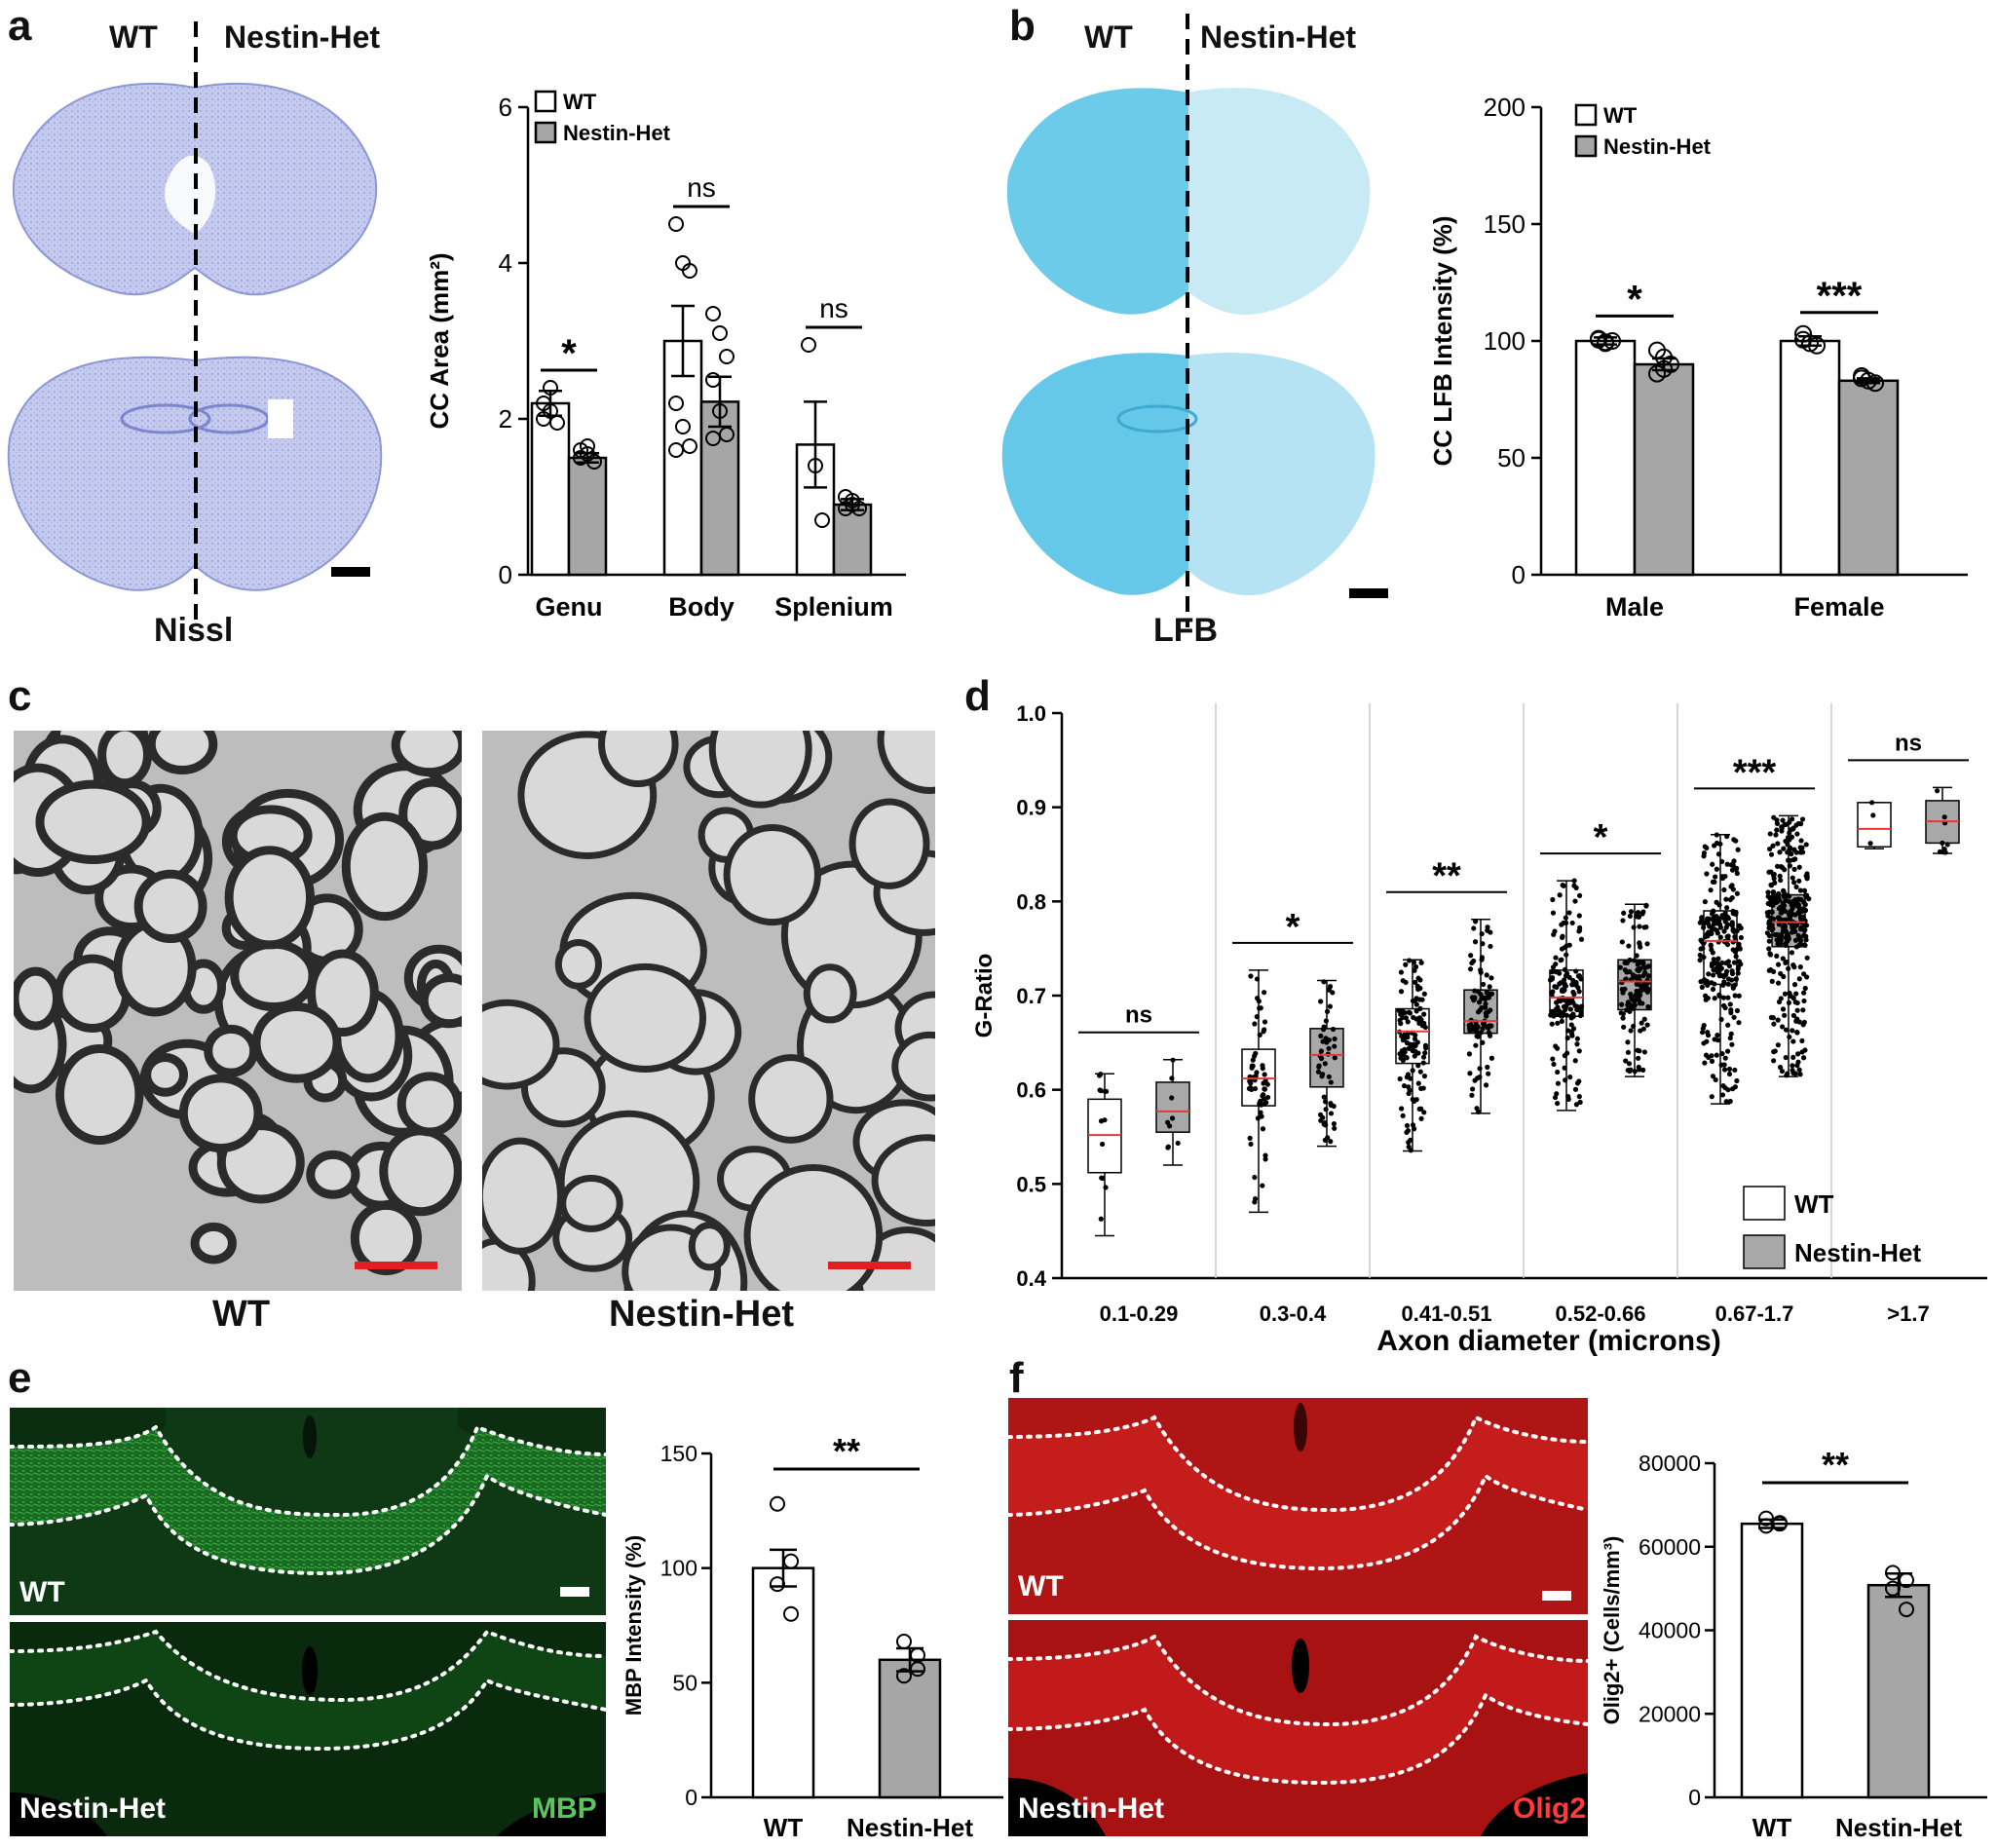 The image size is (1997, 1848). Describe the element at coordinates (1187, 320) in the screenshot. I see `panel-b-divider` at that location.